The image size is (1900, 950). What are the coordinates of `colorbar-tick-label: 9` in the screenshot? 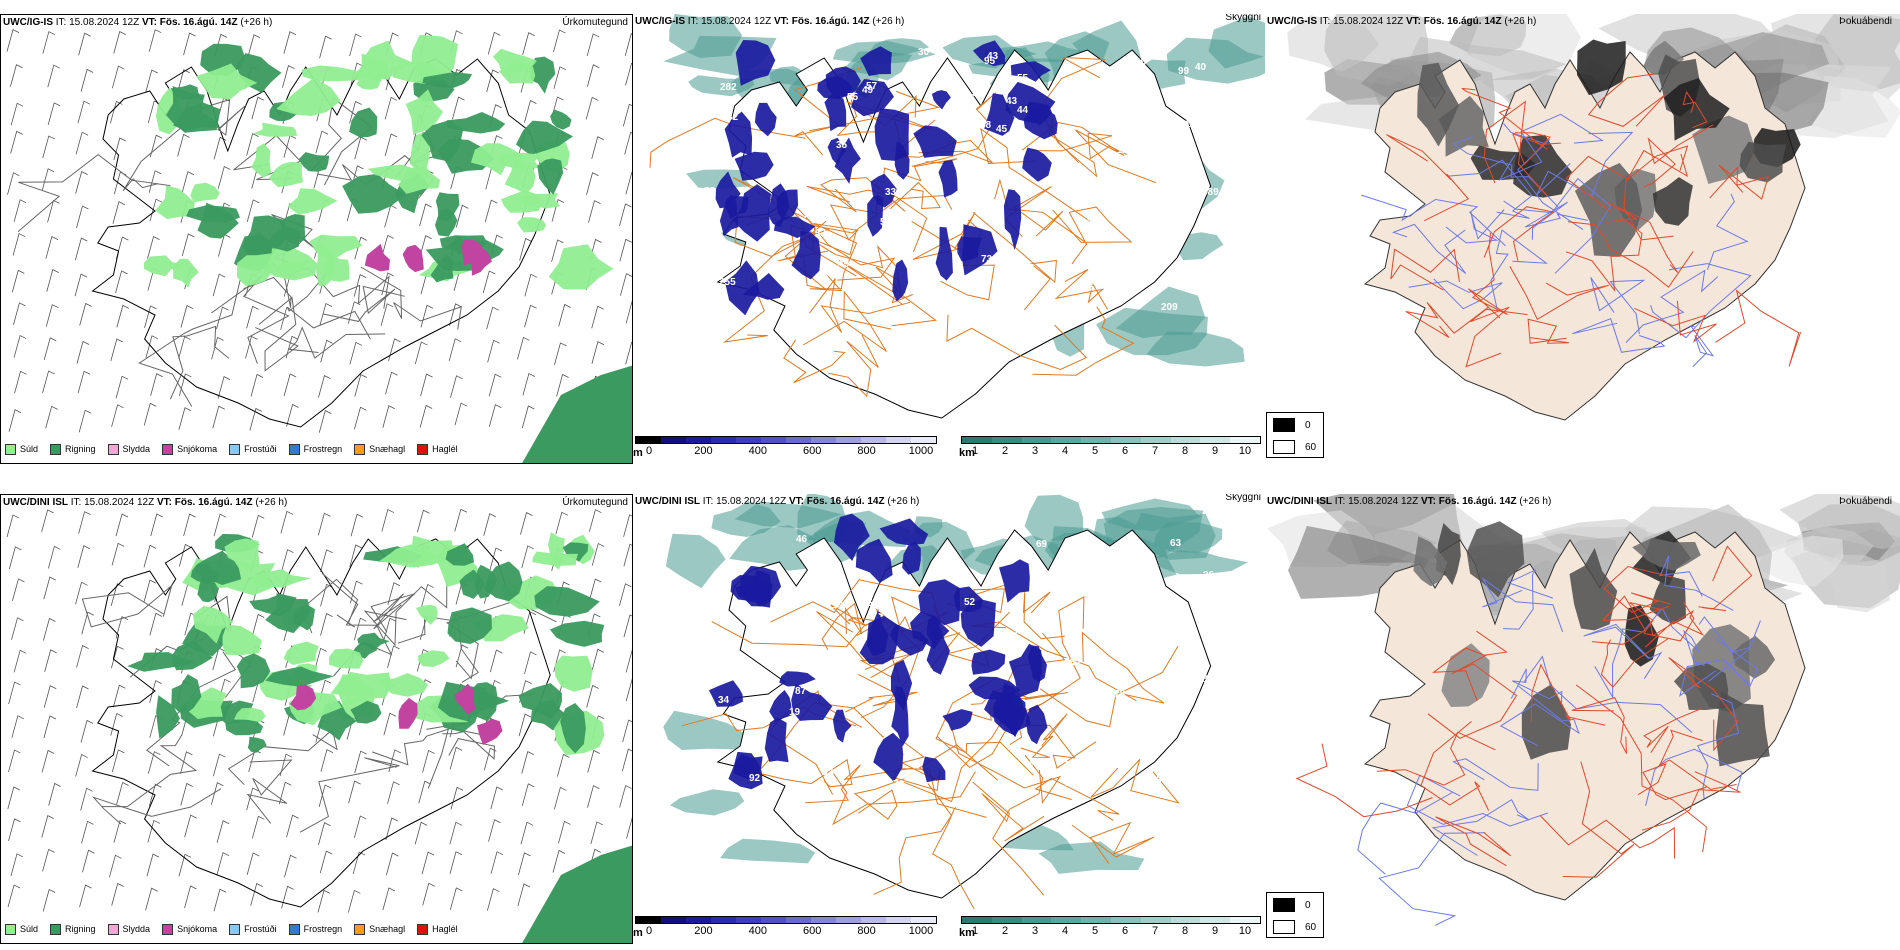 It's located at (1215, 931).